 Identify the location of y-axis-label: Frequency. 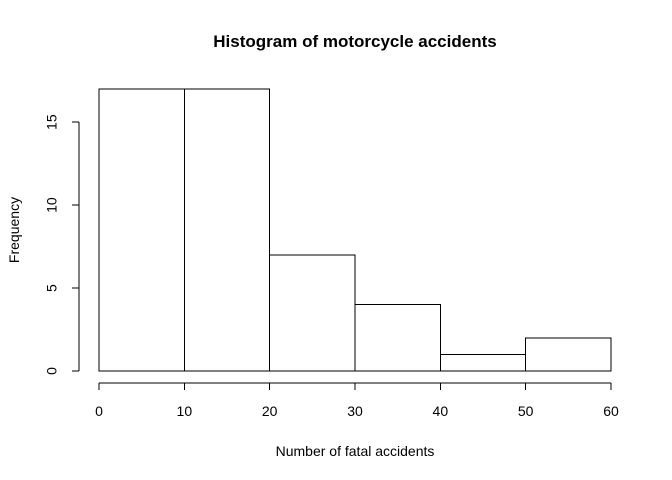
(14, 230).